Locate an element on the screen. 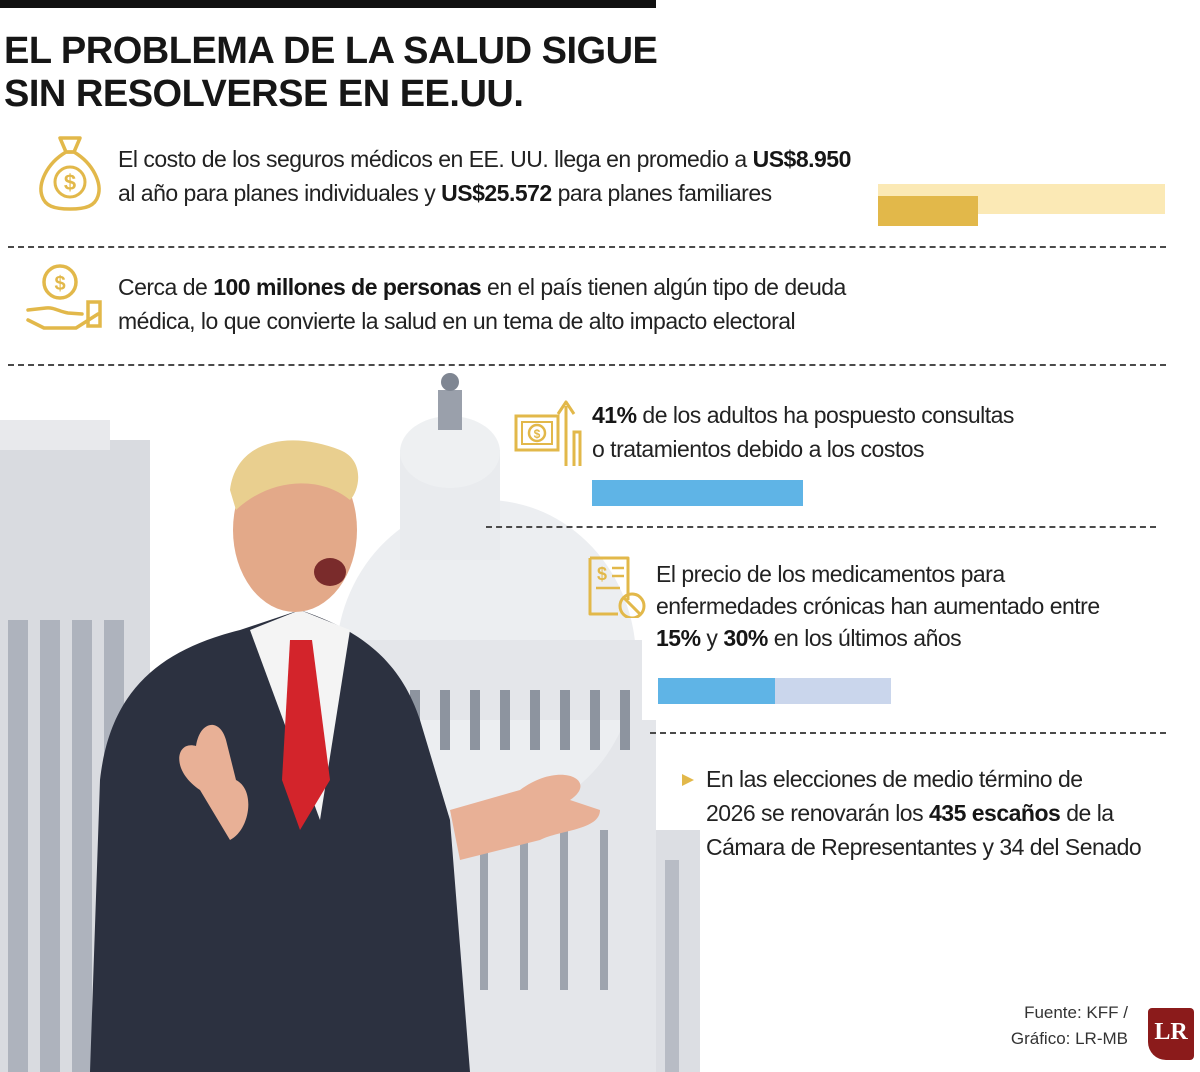 Image resolution: width=1200 pixels, height=1072 pixels. item1-value-family: US$25.572 is located at coordinates (496, 193).